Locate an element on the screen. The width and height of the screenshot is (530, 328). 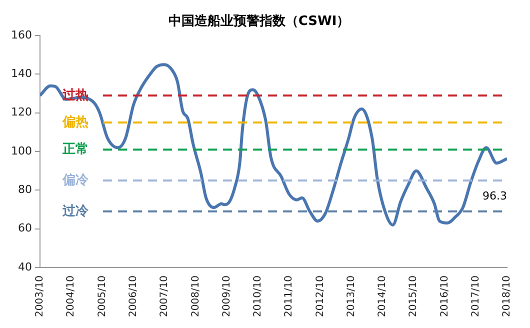
x-tick-label: 2017/10 is located at coordinates (476, 296).